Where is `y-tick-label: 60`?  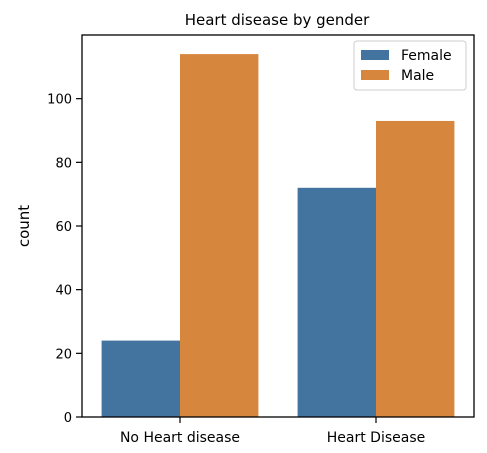 y-tick-label: 60 is located at coordinates (63, 227).